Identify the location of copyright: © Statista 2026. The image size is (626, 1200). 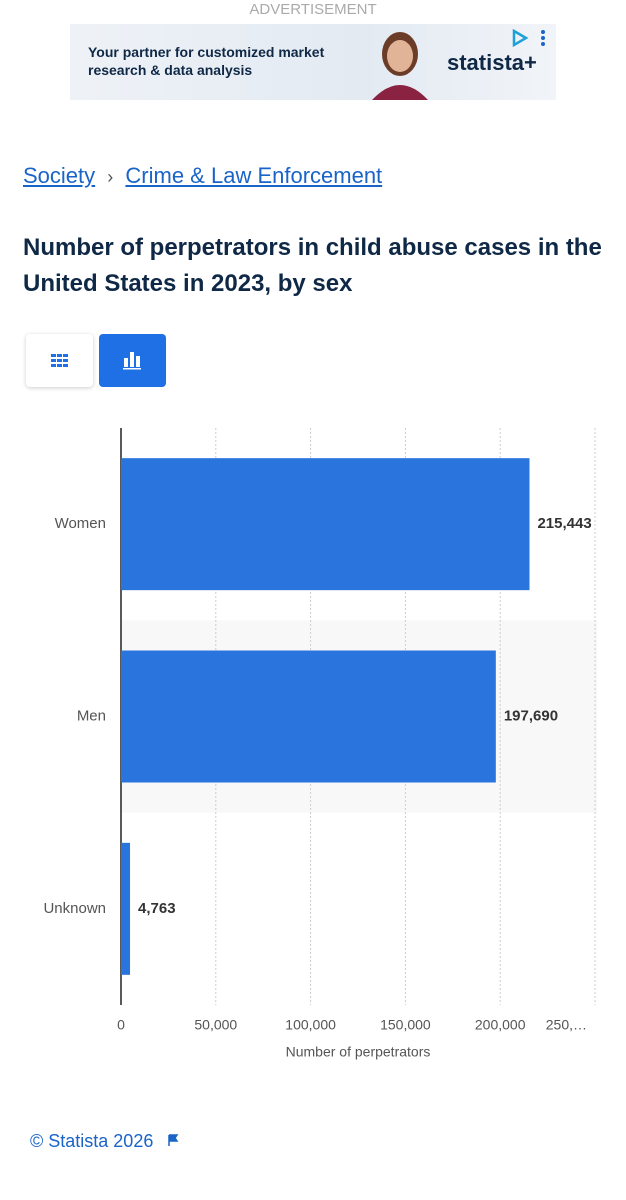
(92, 1141).